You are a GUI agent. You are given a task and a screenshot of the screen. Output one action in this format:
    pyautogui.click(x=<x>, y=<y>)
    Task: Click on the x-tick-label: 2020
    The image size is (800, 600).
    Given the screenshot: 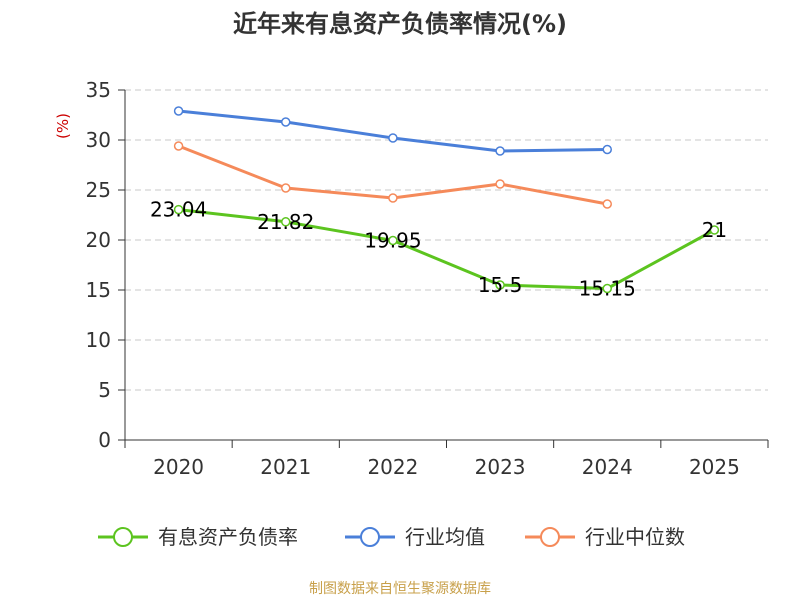 What is the action you would take?
    pyautogui.click(x=178, y=467)
    